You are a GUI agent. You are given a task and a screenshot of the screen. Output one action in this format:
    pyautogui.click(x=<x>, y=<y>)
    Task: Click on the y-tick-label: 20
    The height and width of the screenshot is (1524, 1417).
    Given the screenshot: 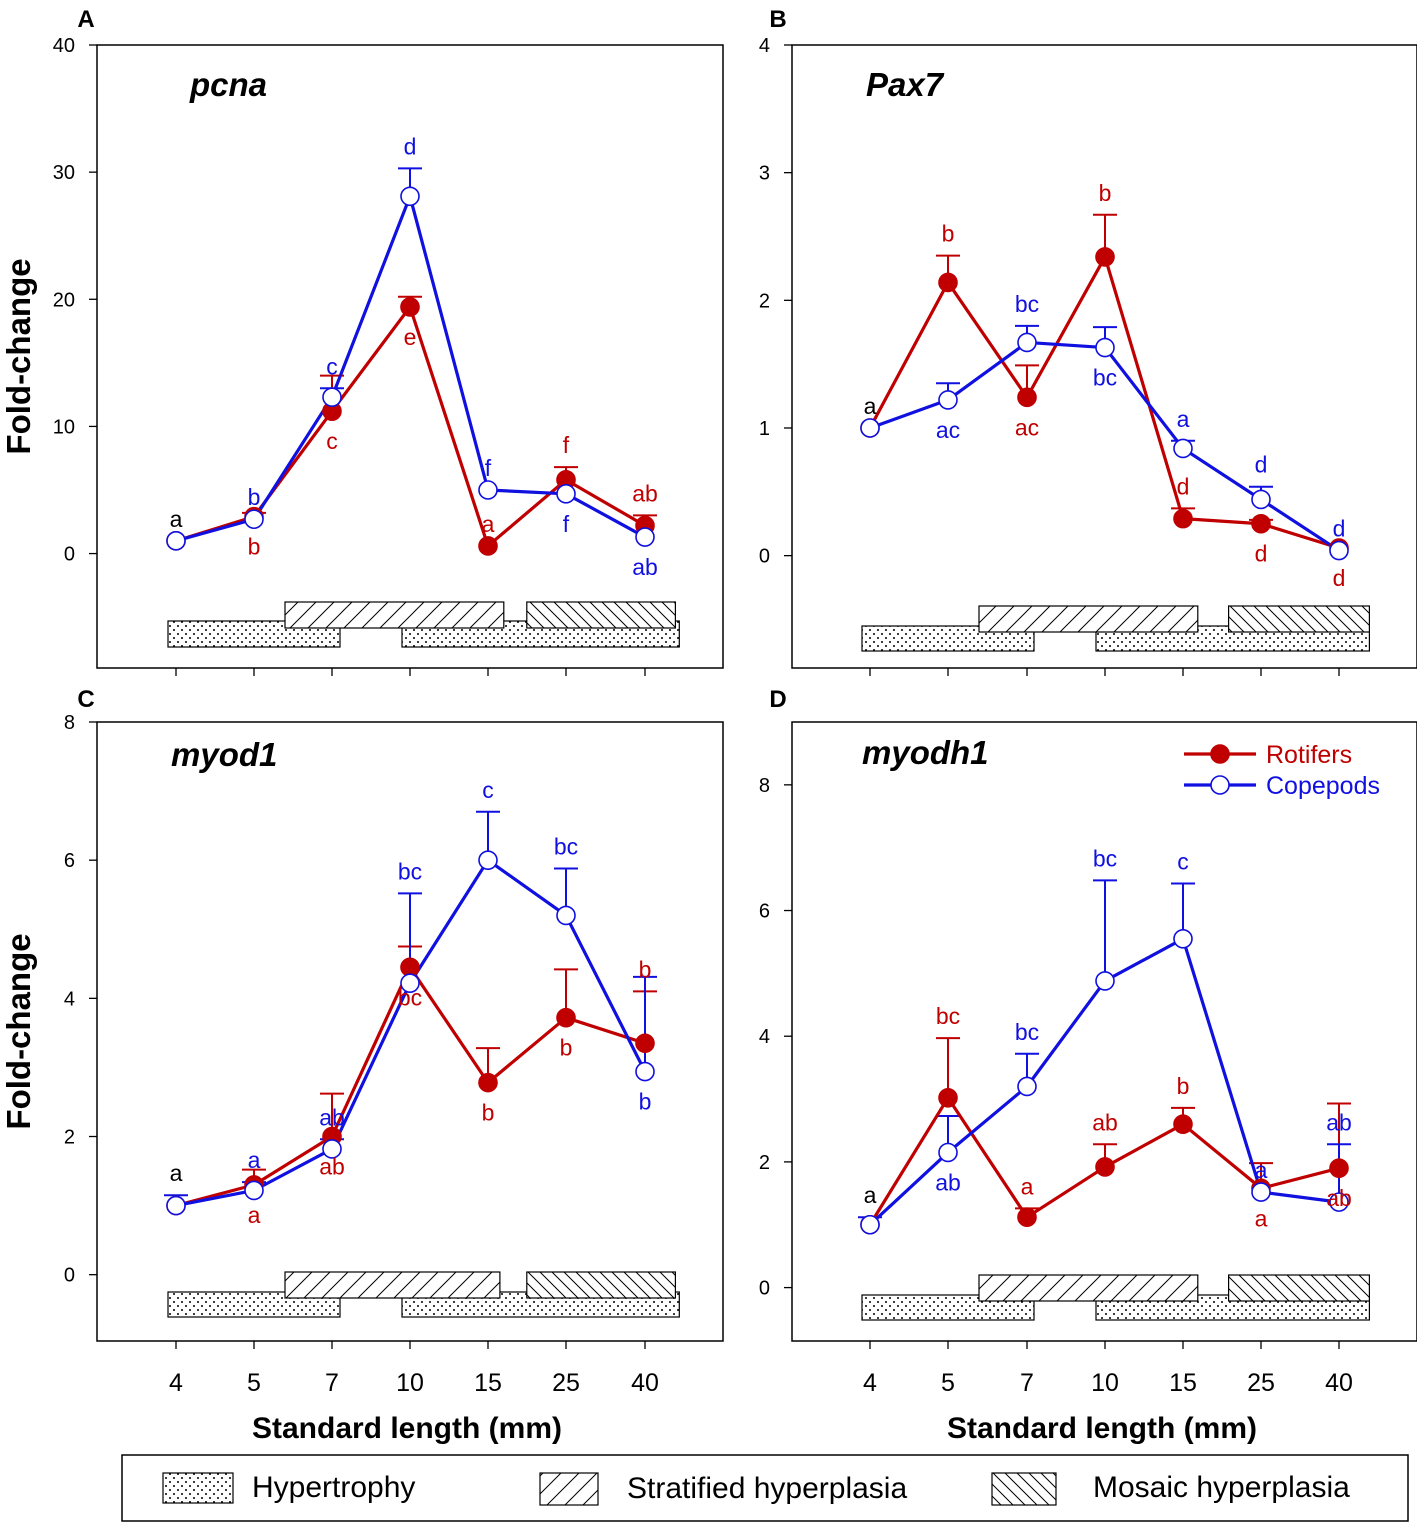 What is the action you would take?
    pyautogui.click(x=64, y=300)
    